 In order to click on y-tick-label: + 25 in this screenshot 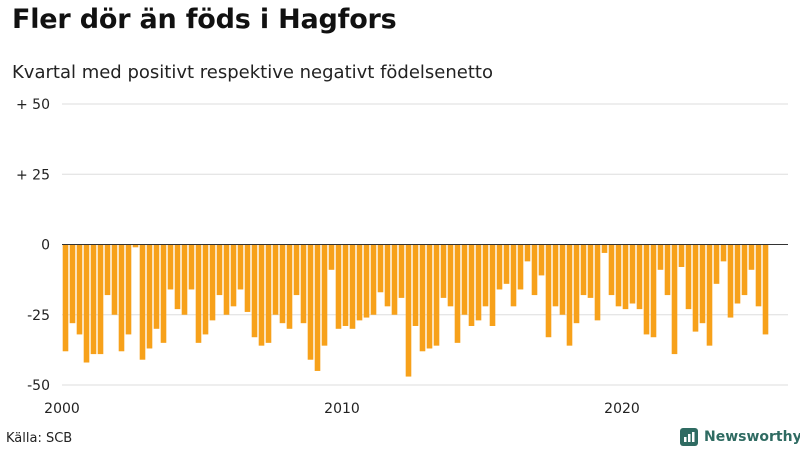, I will do `click(33, 175)`.